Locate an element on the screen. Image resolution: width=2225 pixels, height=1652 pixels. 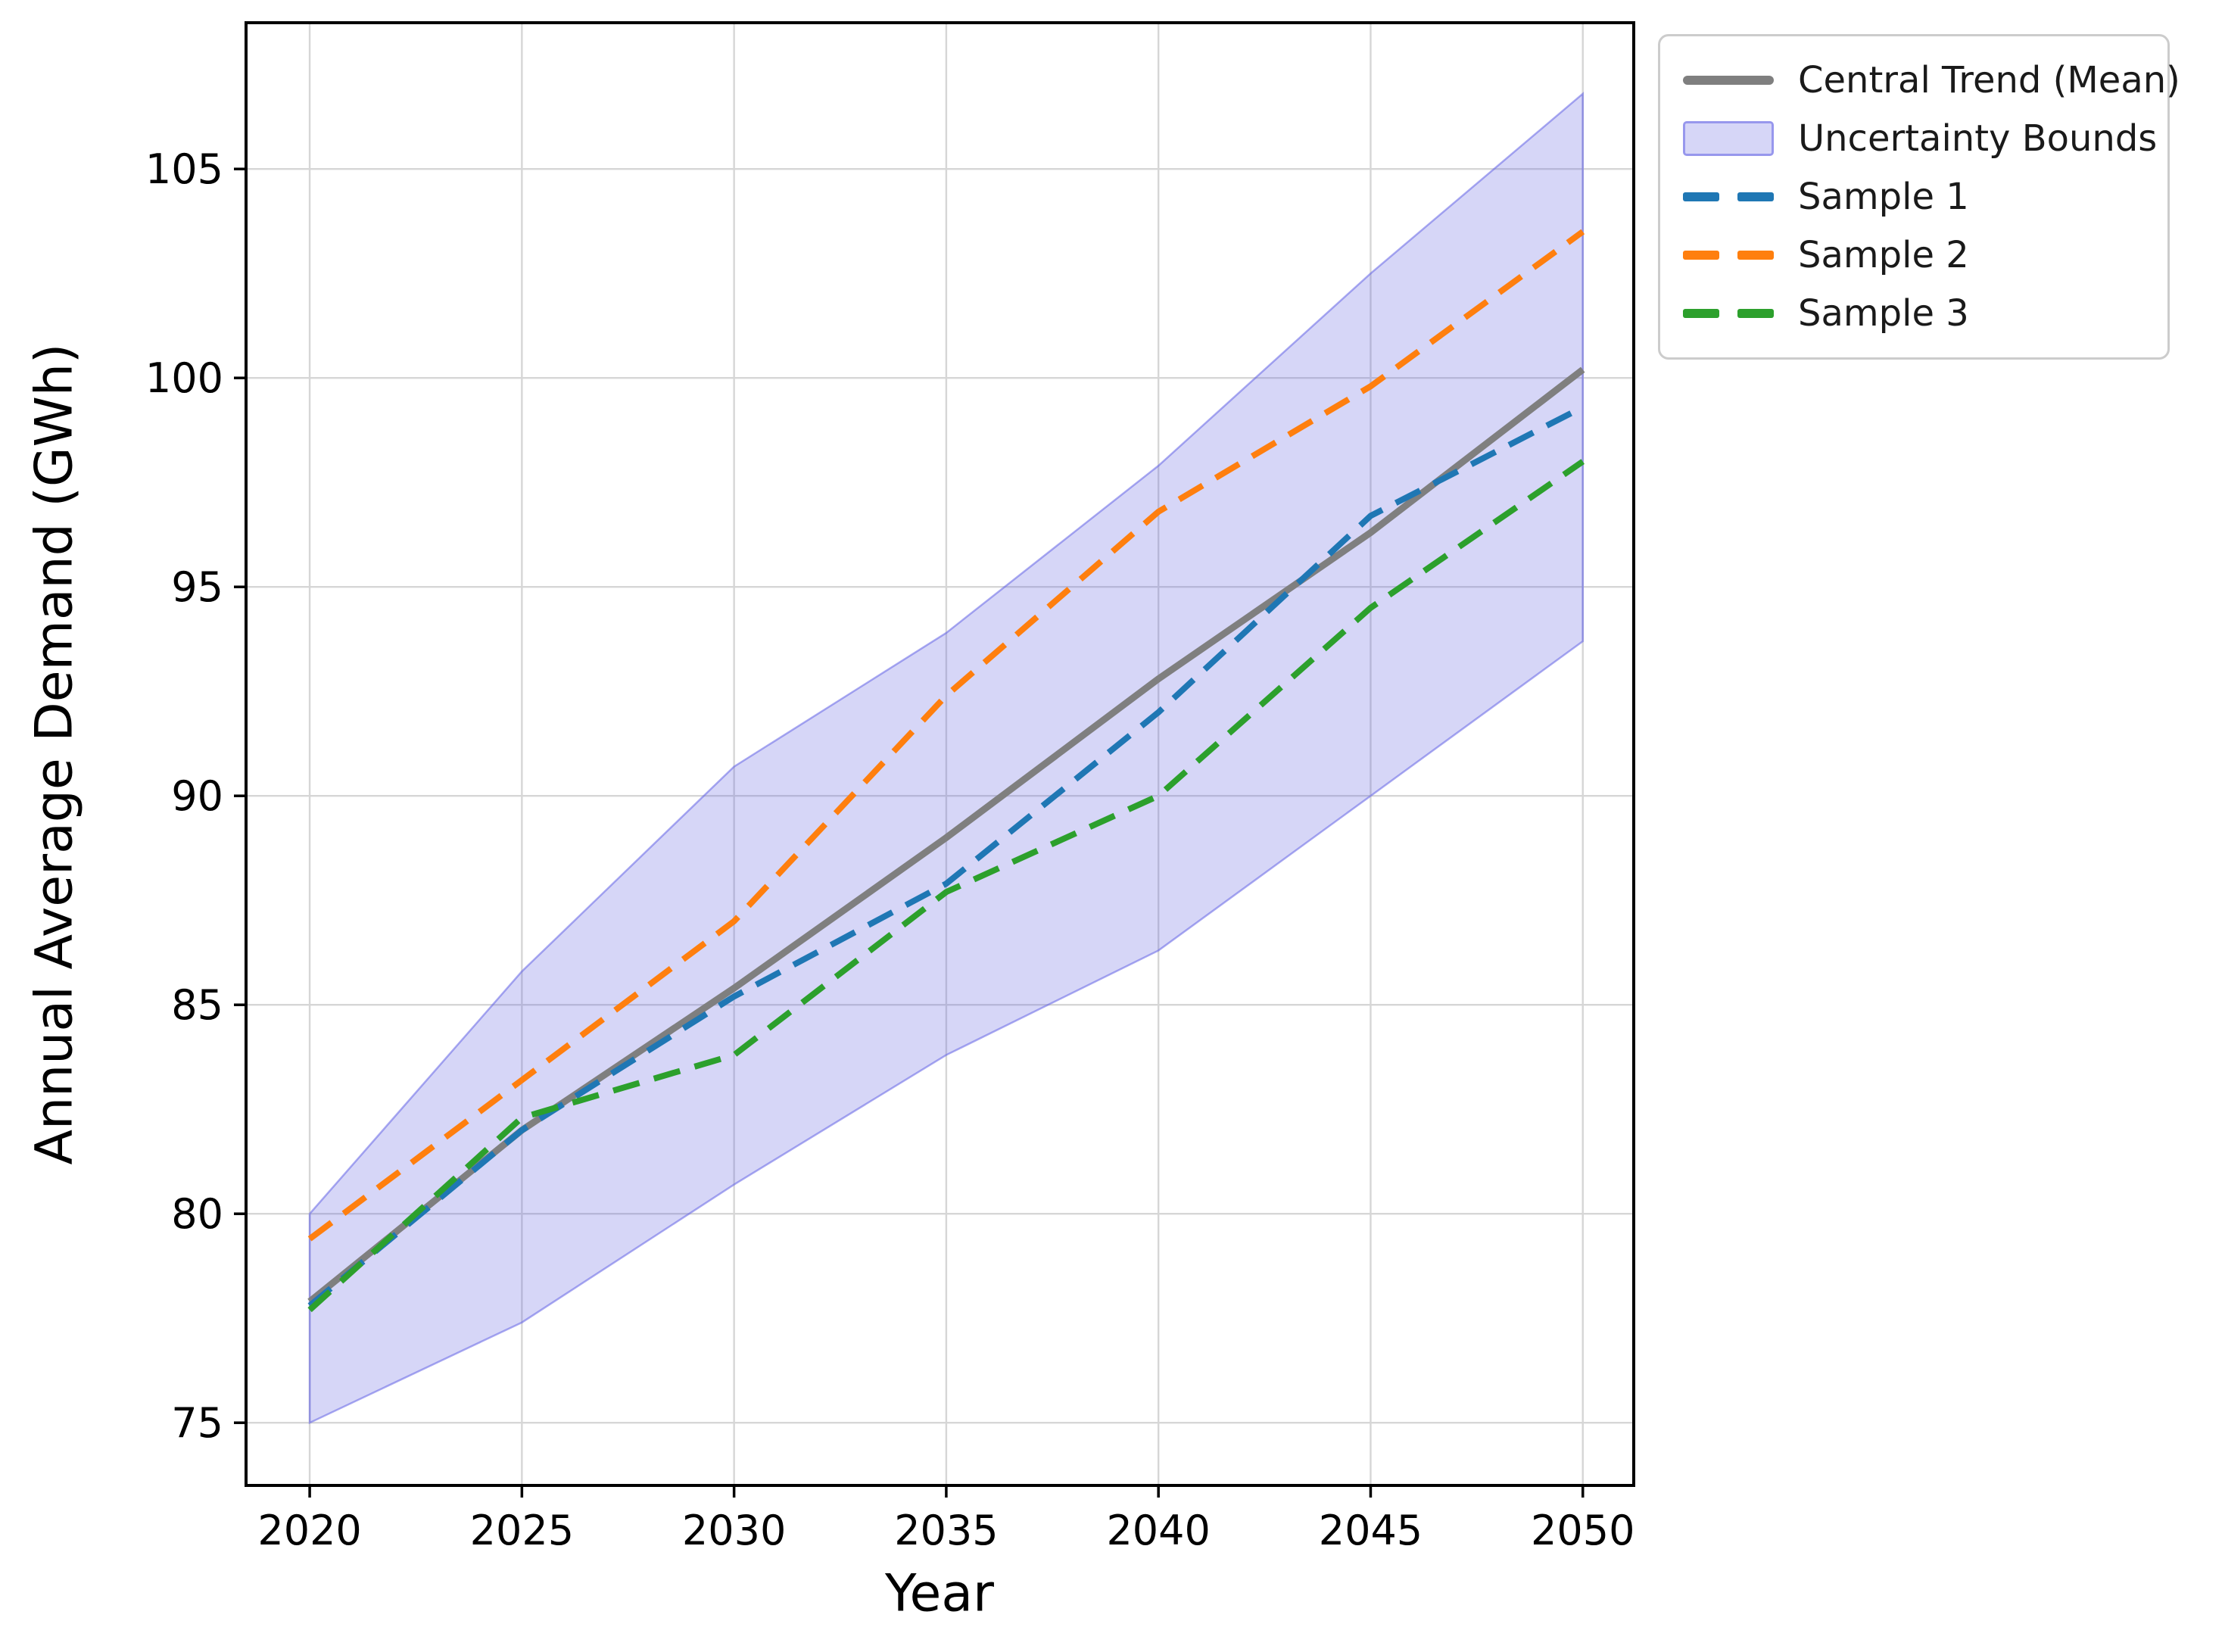
x-tick-label: 2050 is located at coordinates (1583, 1530).